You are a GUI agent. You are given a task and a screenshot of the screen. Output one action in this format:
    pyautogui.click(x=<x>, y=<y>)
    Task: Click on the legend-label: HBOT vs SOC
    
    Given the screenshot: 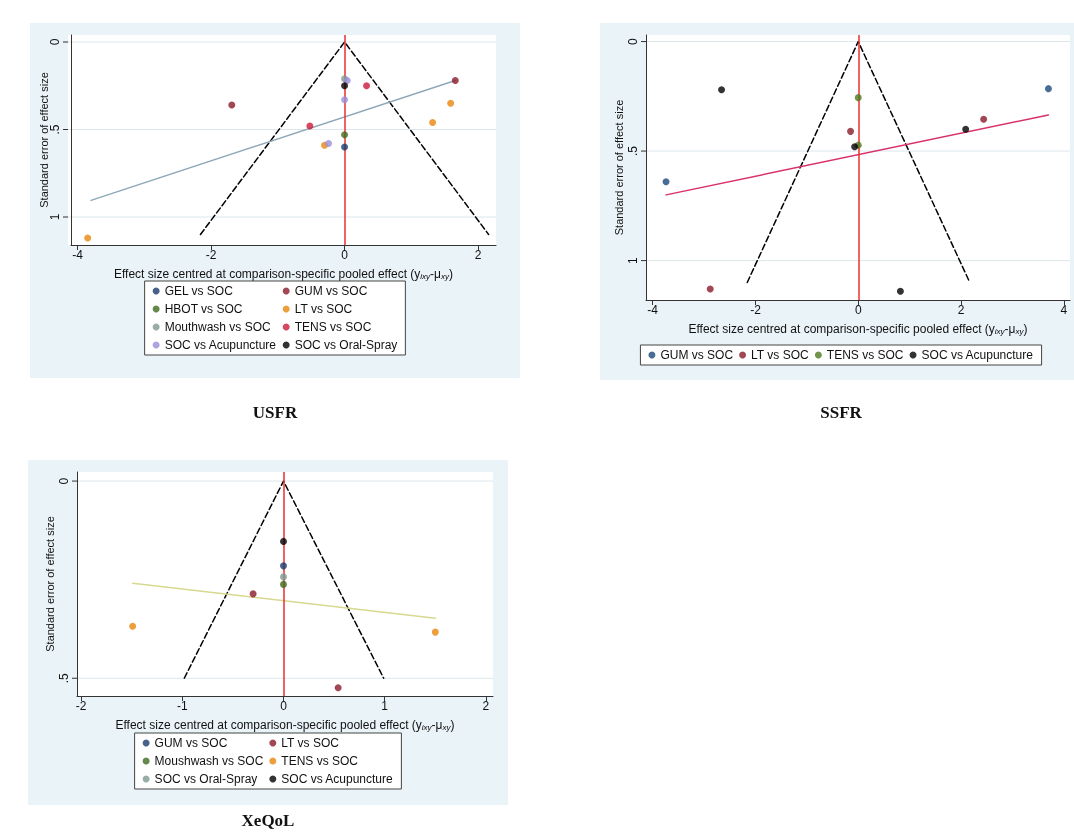 What is the action you would take?
    pyautogui.click(x=203, y=309)
    